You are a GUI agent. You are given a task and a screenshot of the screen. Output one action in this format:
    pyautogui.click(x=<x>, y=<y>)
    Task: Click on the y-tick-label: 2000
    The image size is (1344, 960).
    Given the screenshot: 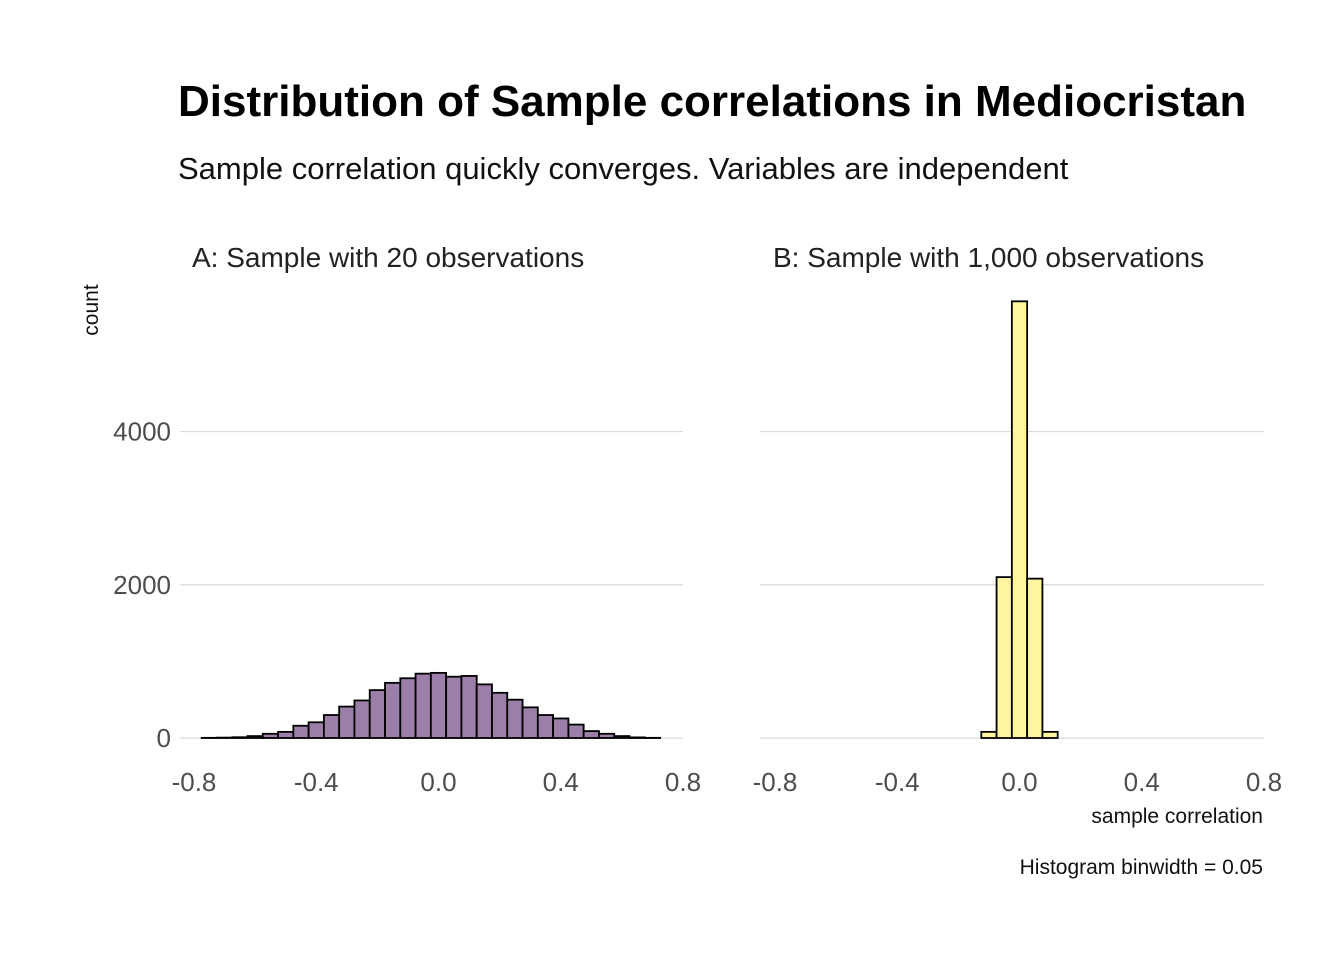 What is the action you would take?
    pyautogui.click(x=142, y=585)
    